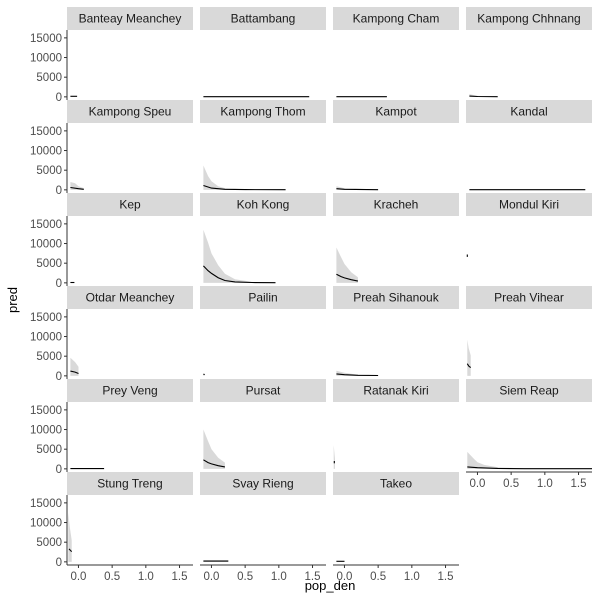 The width and height of the screenshot is (600, 605). What do you see at coordinates (130, 298) in the screenshot?
I see `strip-label-otdar-meanchey: Otdar Meanchey` at bounding box center [130, 298].